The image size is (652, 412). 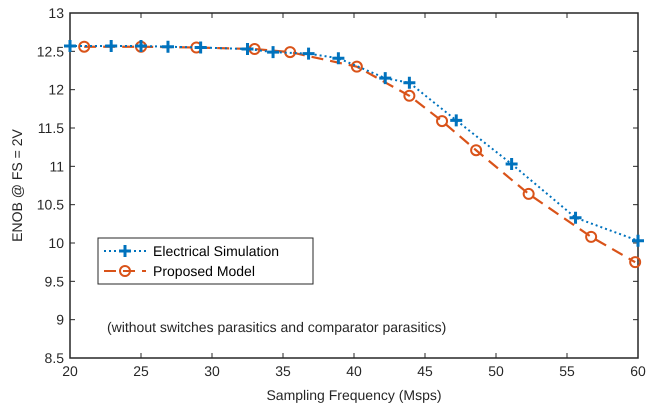 I want to click on x-tick-label: 35, so click(x=283, y=371).